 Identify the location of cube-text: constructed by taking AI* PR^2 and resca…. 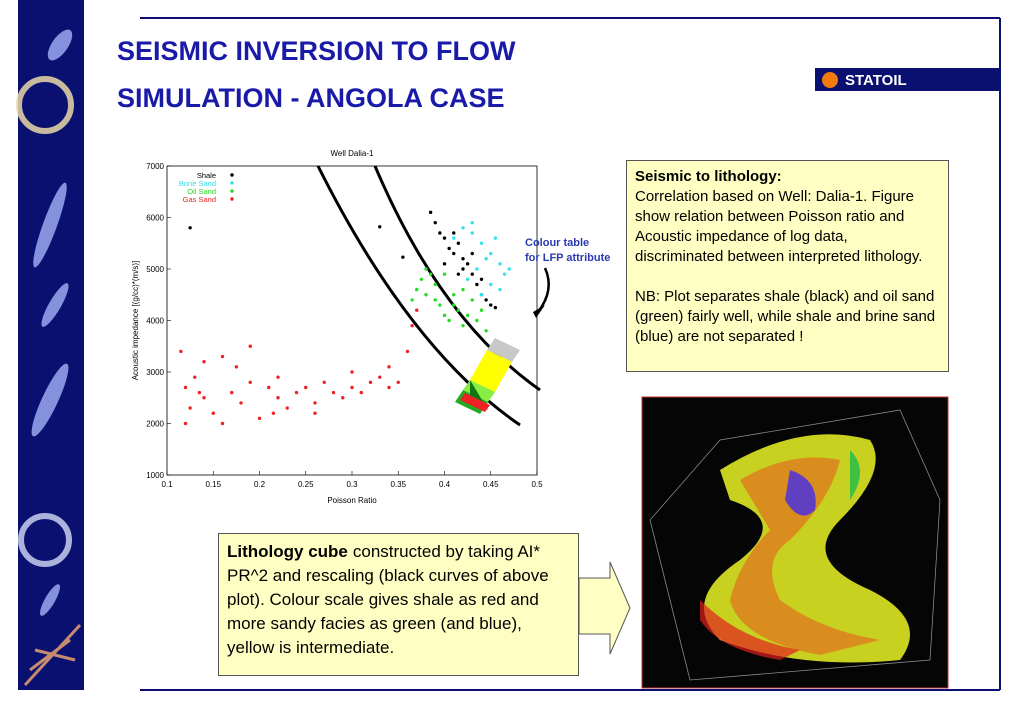
(388, 599).